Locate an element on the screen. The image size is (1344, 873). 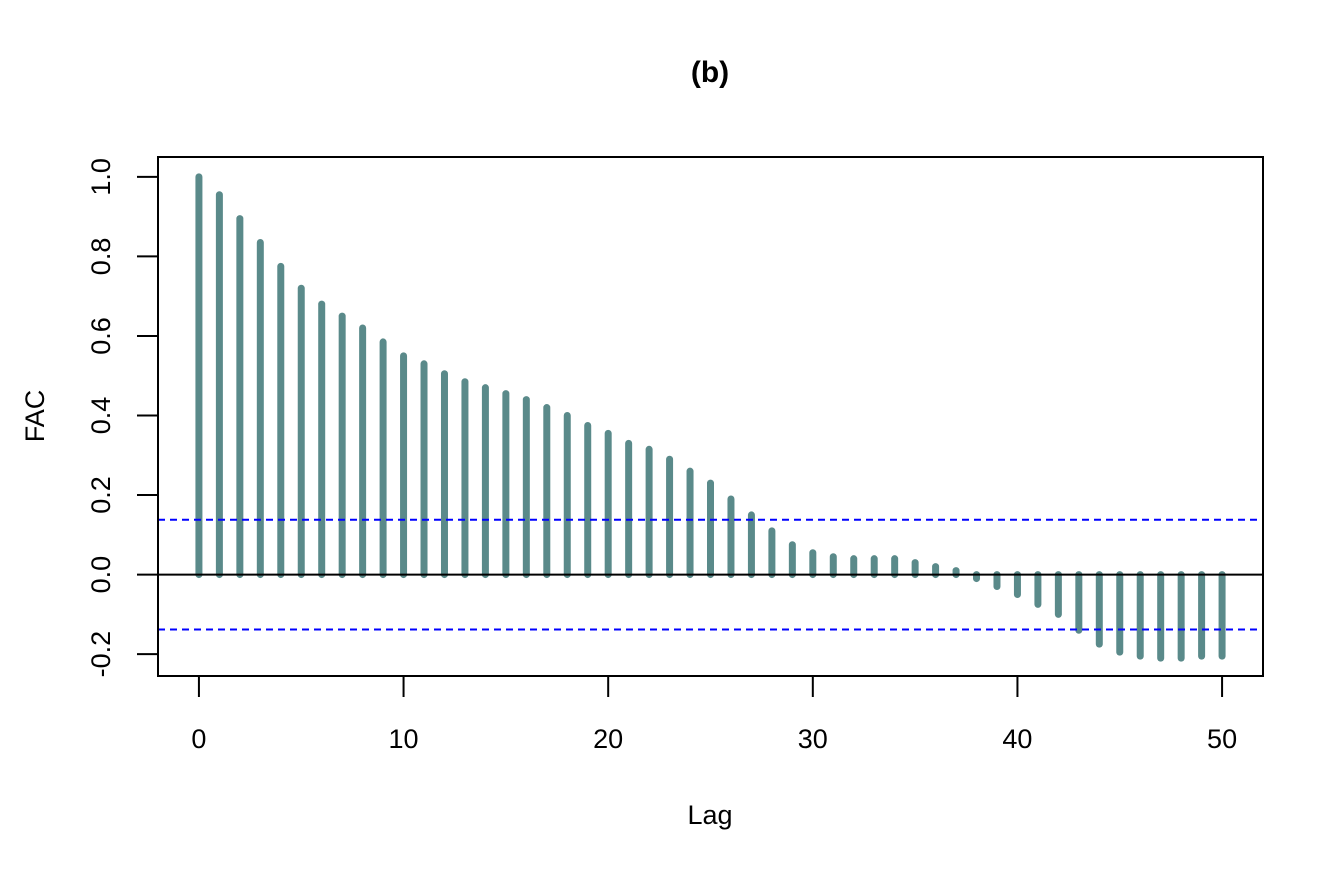
x-tick-label-0: 0 is located at coordinates (198, 739).